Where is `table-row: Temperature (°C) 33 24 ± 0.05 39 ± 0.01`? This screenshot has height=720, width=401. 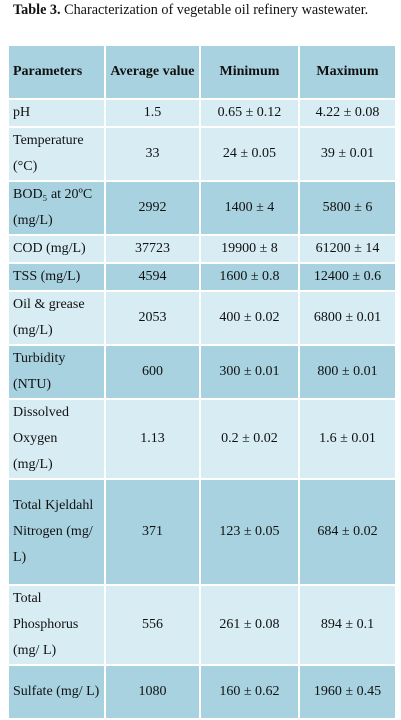 table-row: Temperature (°C) 33 24 ± 0.05 39 ± 0.01 is located at coordinates (202, 154).